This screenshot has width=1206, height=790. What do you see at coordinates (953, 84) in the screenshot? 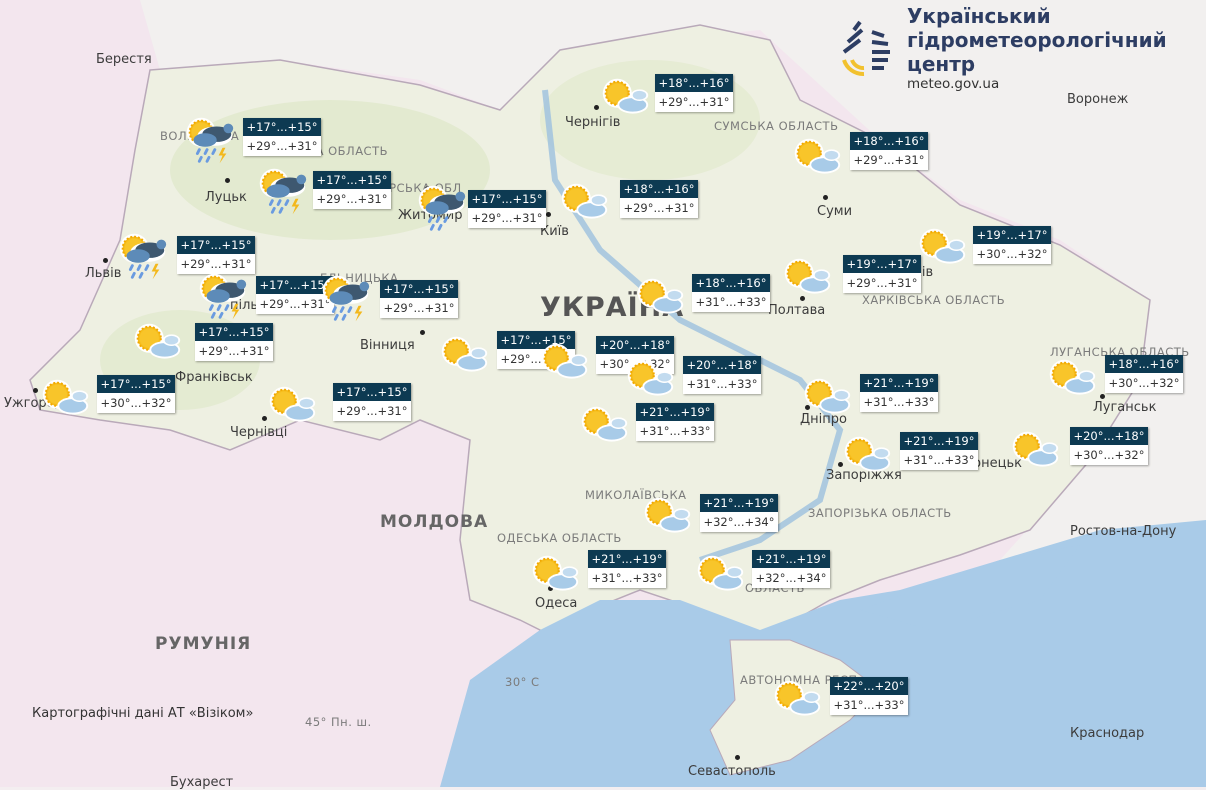
I see `org-url-link: meteo.gov.ua` at bounding box center [953, 84].